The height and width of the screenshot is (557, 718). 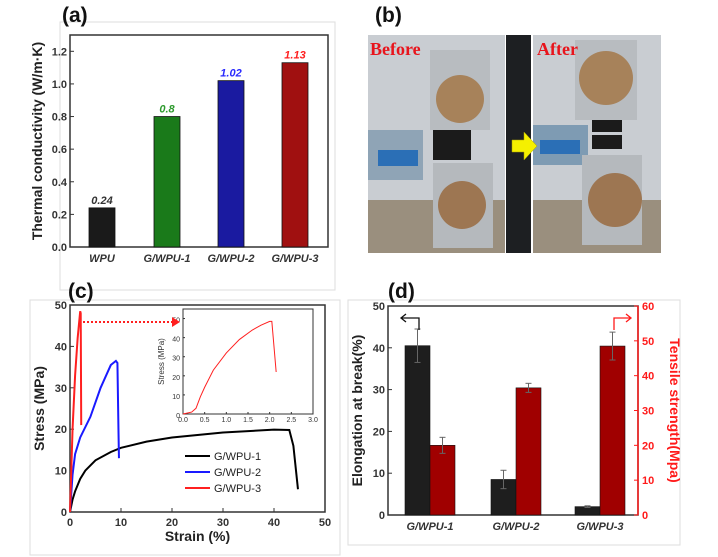 What do you see at coordinates (176, 340) in the screenshot?
I see `inset-y-axis-tick-label: 40` at bounding box center [176, 340].